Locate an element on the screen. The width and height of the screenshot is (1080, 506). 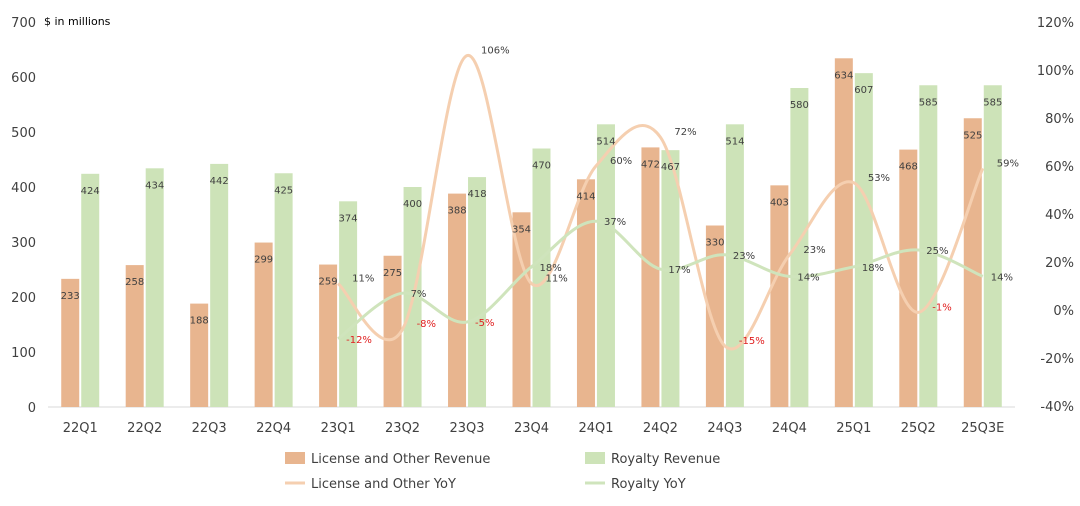
line-label-license-yoy: 60% is located at coordinates (621, 161).